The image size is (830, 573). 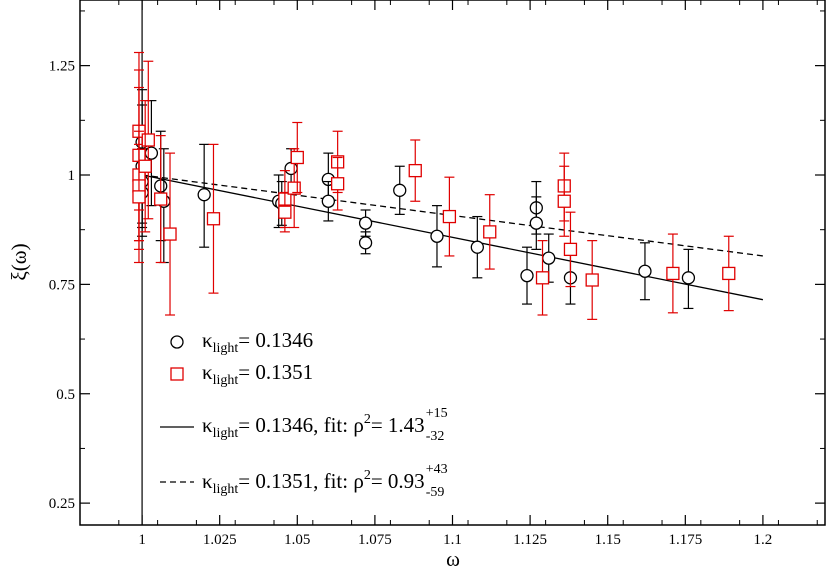 What do you see at coordinates (398, 425) in the screenshot?
I see `legend-label-fit-1-value: = 1.43` at bounding box center [398, 425].